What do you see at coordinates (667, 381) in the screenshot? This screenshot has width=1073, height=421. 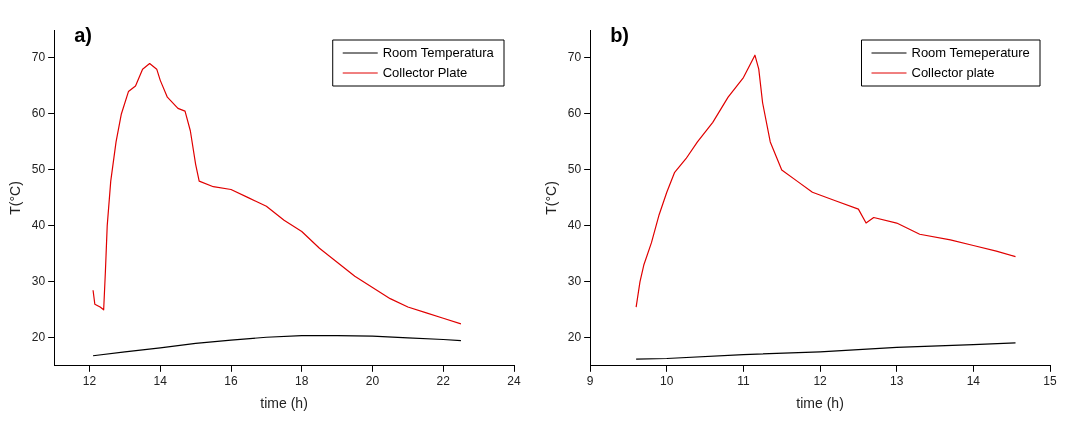 I see `x-tick-label: 10` at bounding box center [667, 381].